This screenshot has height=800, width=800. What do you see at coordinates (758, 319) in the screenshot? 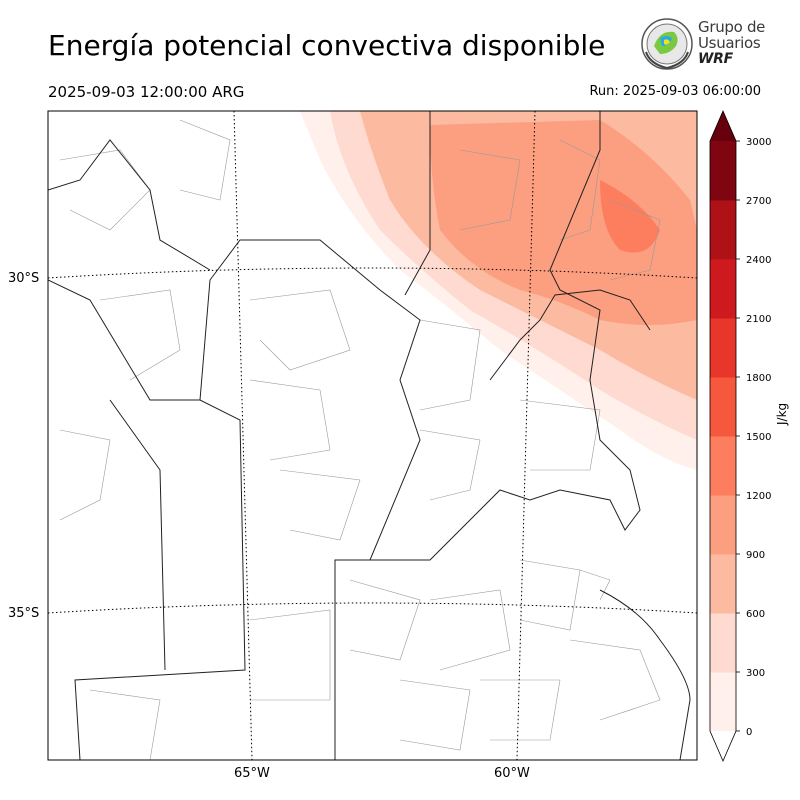
I see `colorbar-tick-label: 2100` at bounding box center [758, 319].